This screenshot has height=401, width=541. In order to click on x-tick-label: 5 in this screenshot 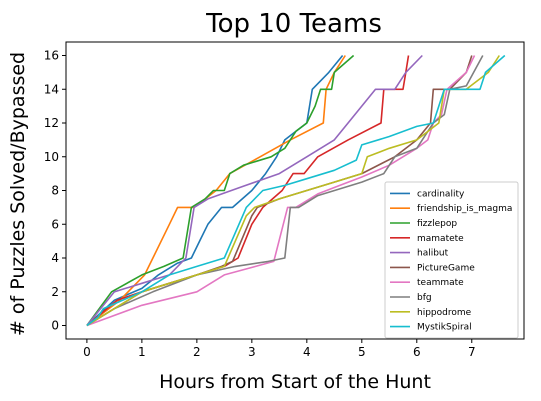, I will do `click(362, 352)`.